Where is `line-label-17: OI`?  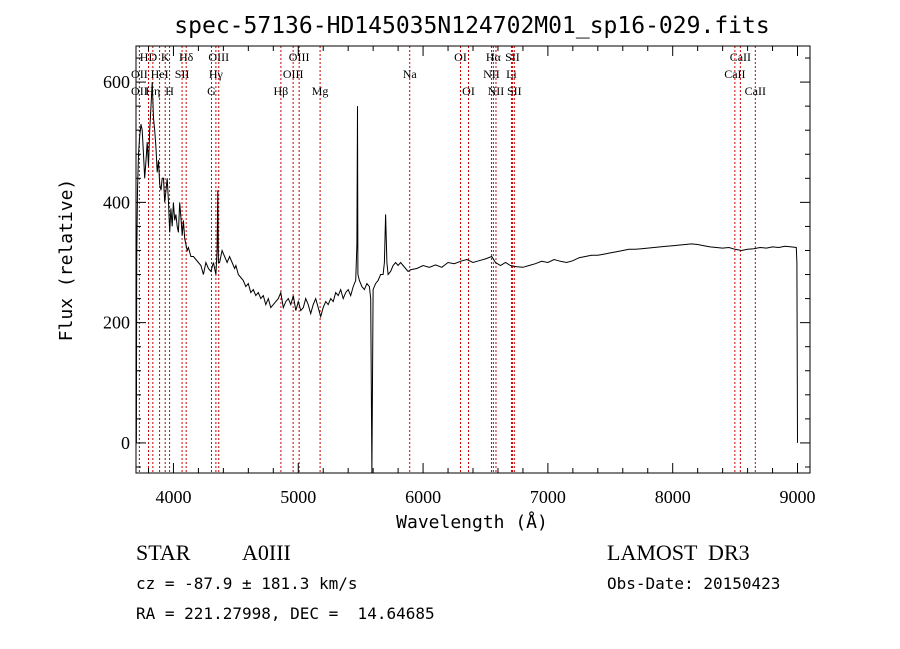
line-label-17: OI is located at coordinates (460, 57).